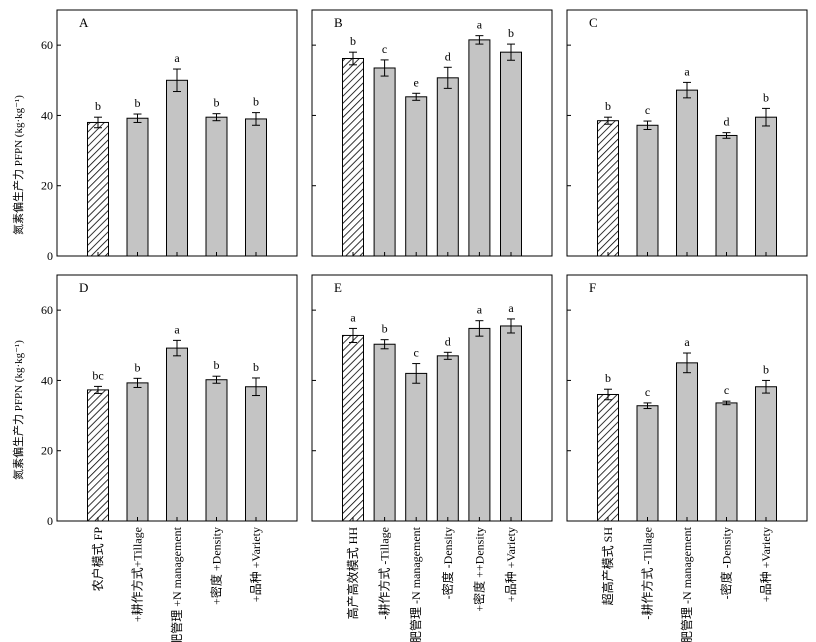 This screenshot has width=816, height=642. Describe the element at coordinates (137, 574) in the screenshot. I see `x-tick-label: +耕作方式+Tillage` at that location.